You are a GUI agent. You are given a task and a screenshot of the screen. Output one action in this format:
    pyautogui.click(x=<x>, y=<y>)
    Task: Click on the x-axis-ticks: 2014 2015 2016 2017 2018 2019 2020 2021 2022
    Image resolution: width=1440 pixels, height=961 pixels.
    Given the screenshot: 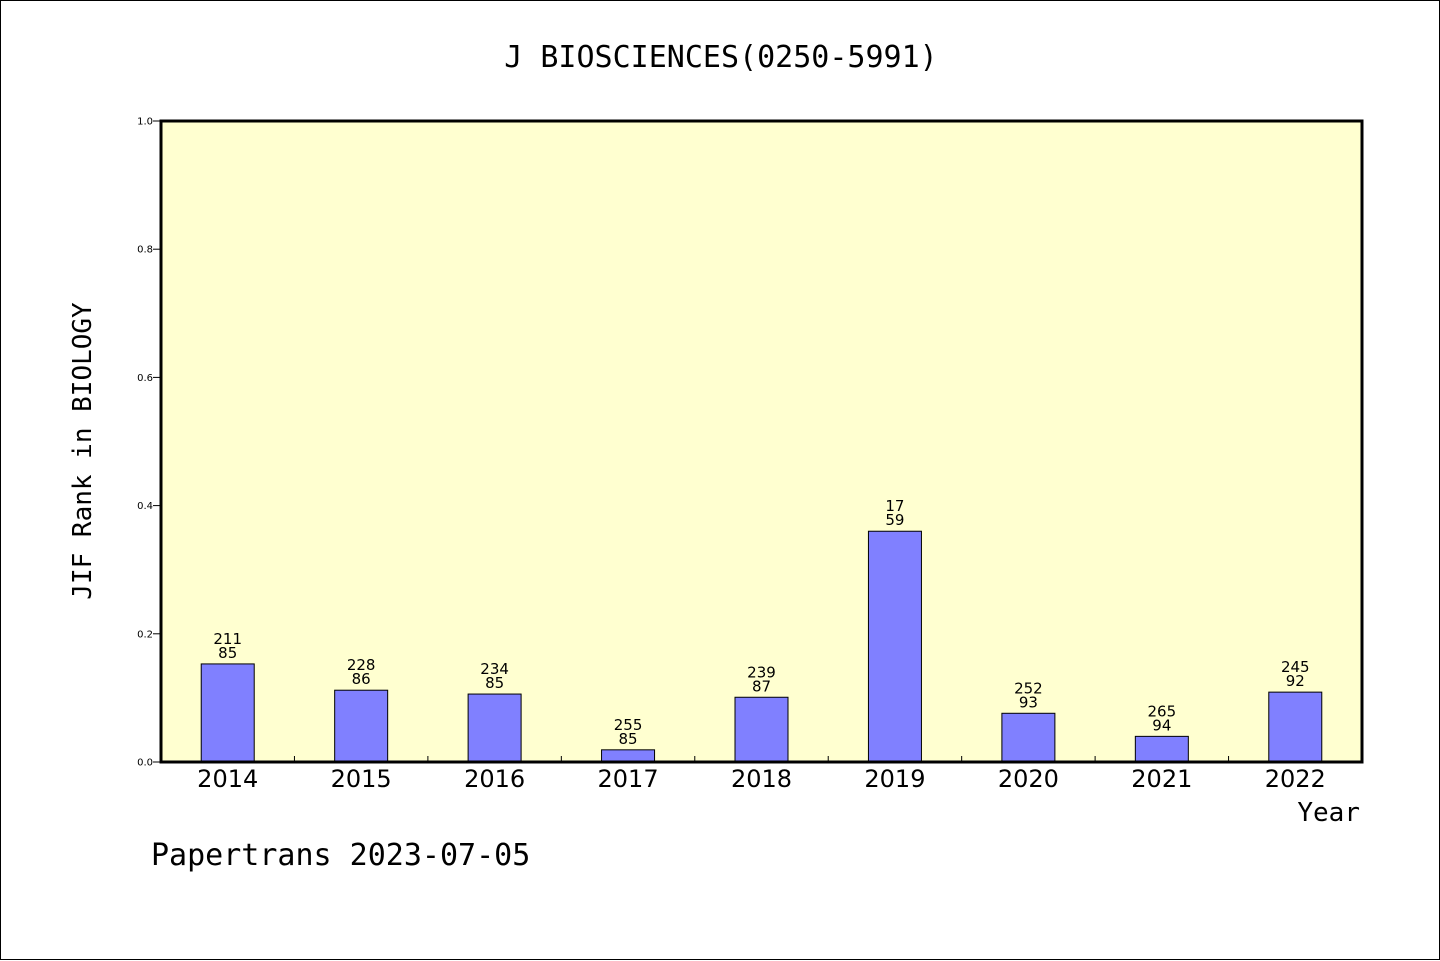 What is the action you would take?
    pyautogui.click(x=761, y=774)
    